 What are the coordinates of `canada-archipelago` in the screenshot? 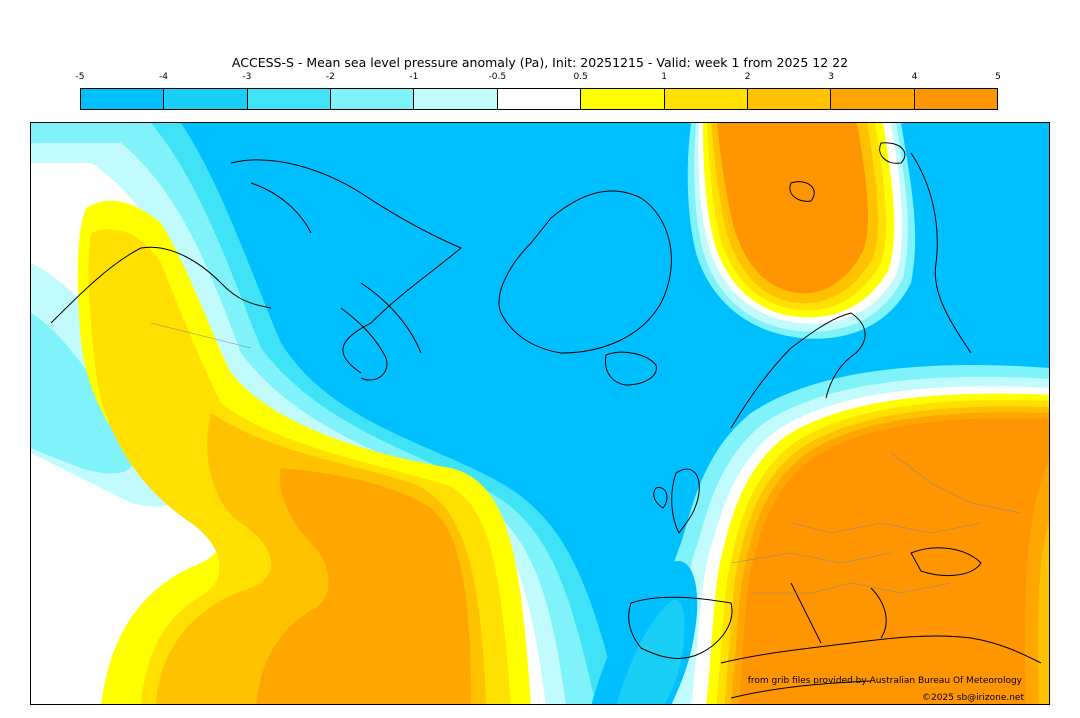 It's located at (346, 266).